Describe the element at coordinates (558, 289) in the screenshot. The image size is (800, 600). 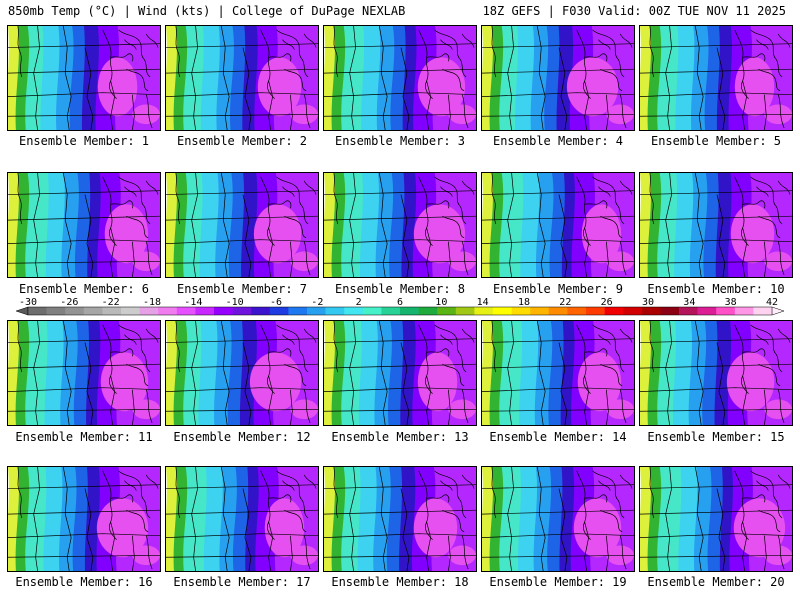
I see `panel-caption: Ensemble Member: 9` at that location.